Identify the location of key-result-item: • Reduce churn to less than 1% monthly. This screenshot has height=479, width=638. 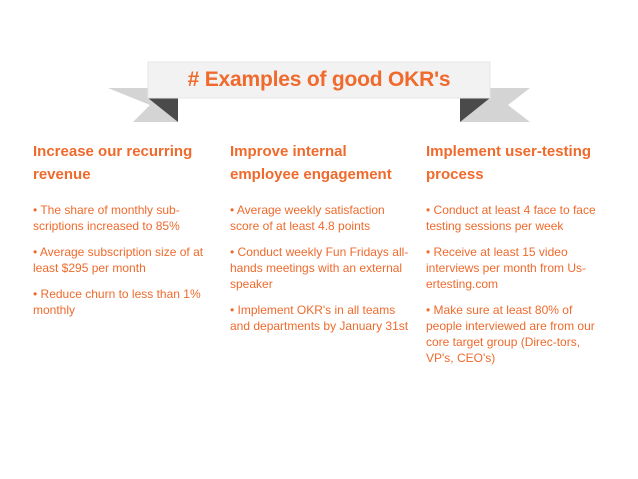
(117, 302).